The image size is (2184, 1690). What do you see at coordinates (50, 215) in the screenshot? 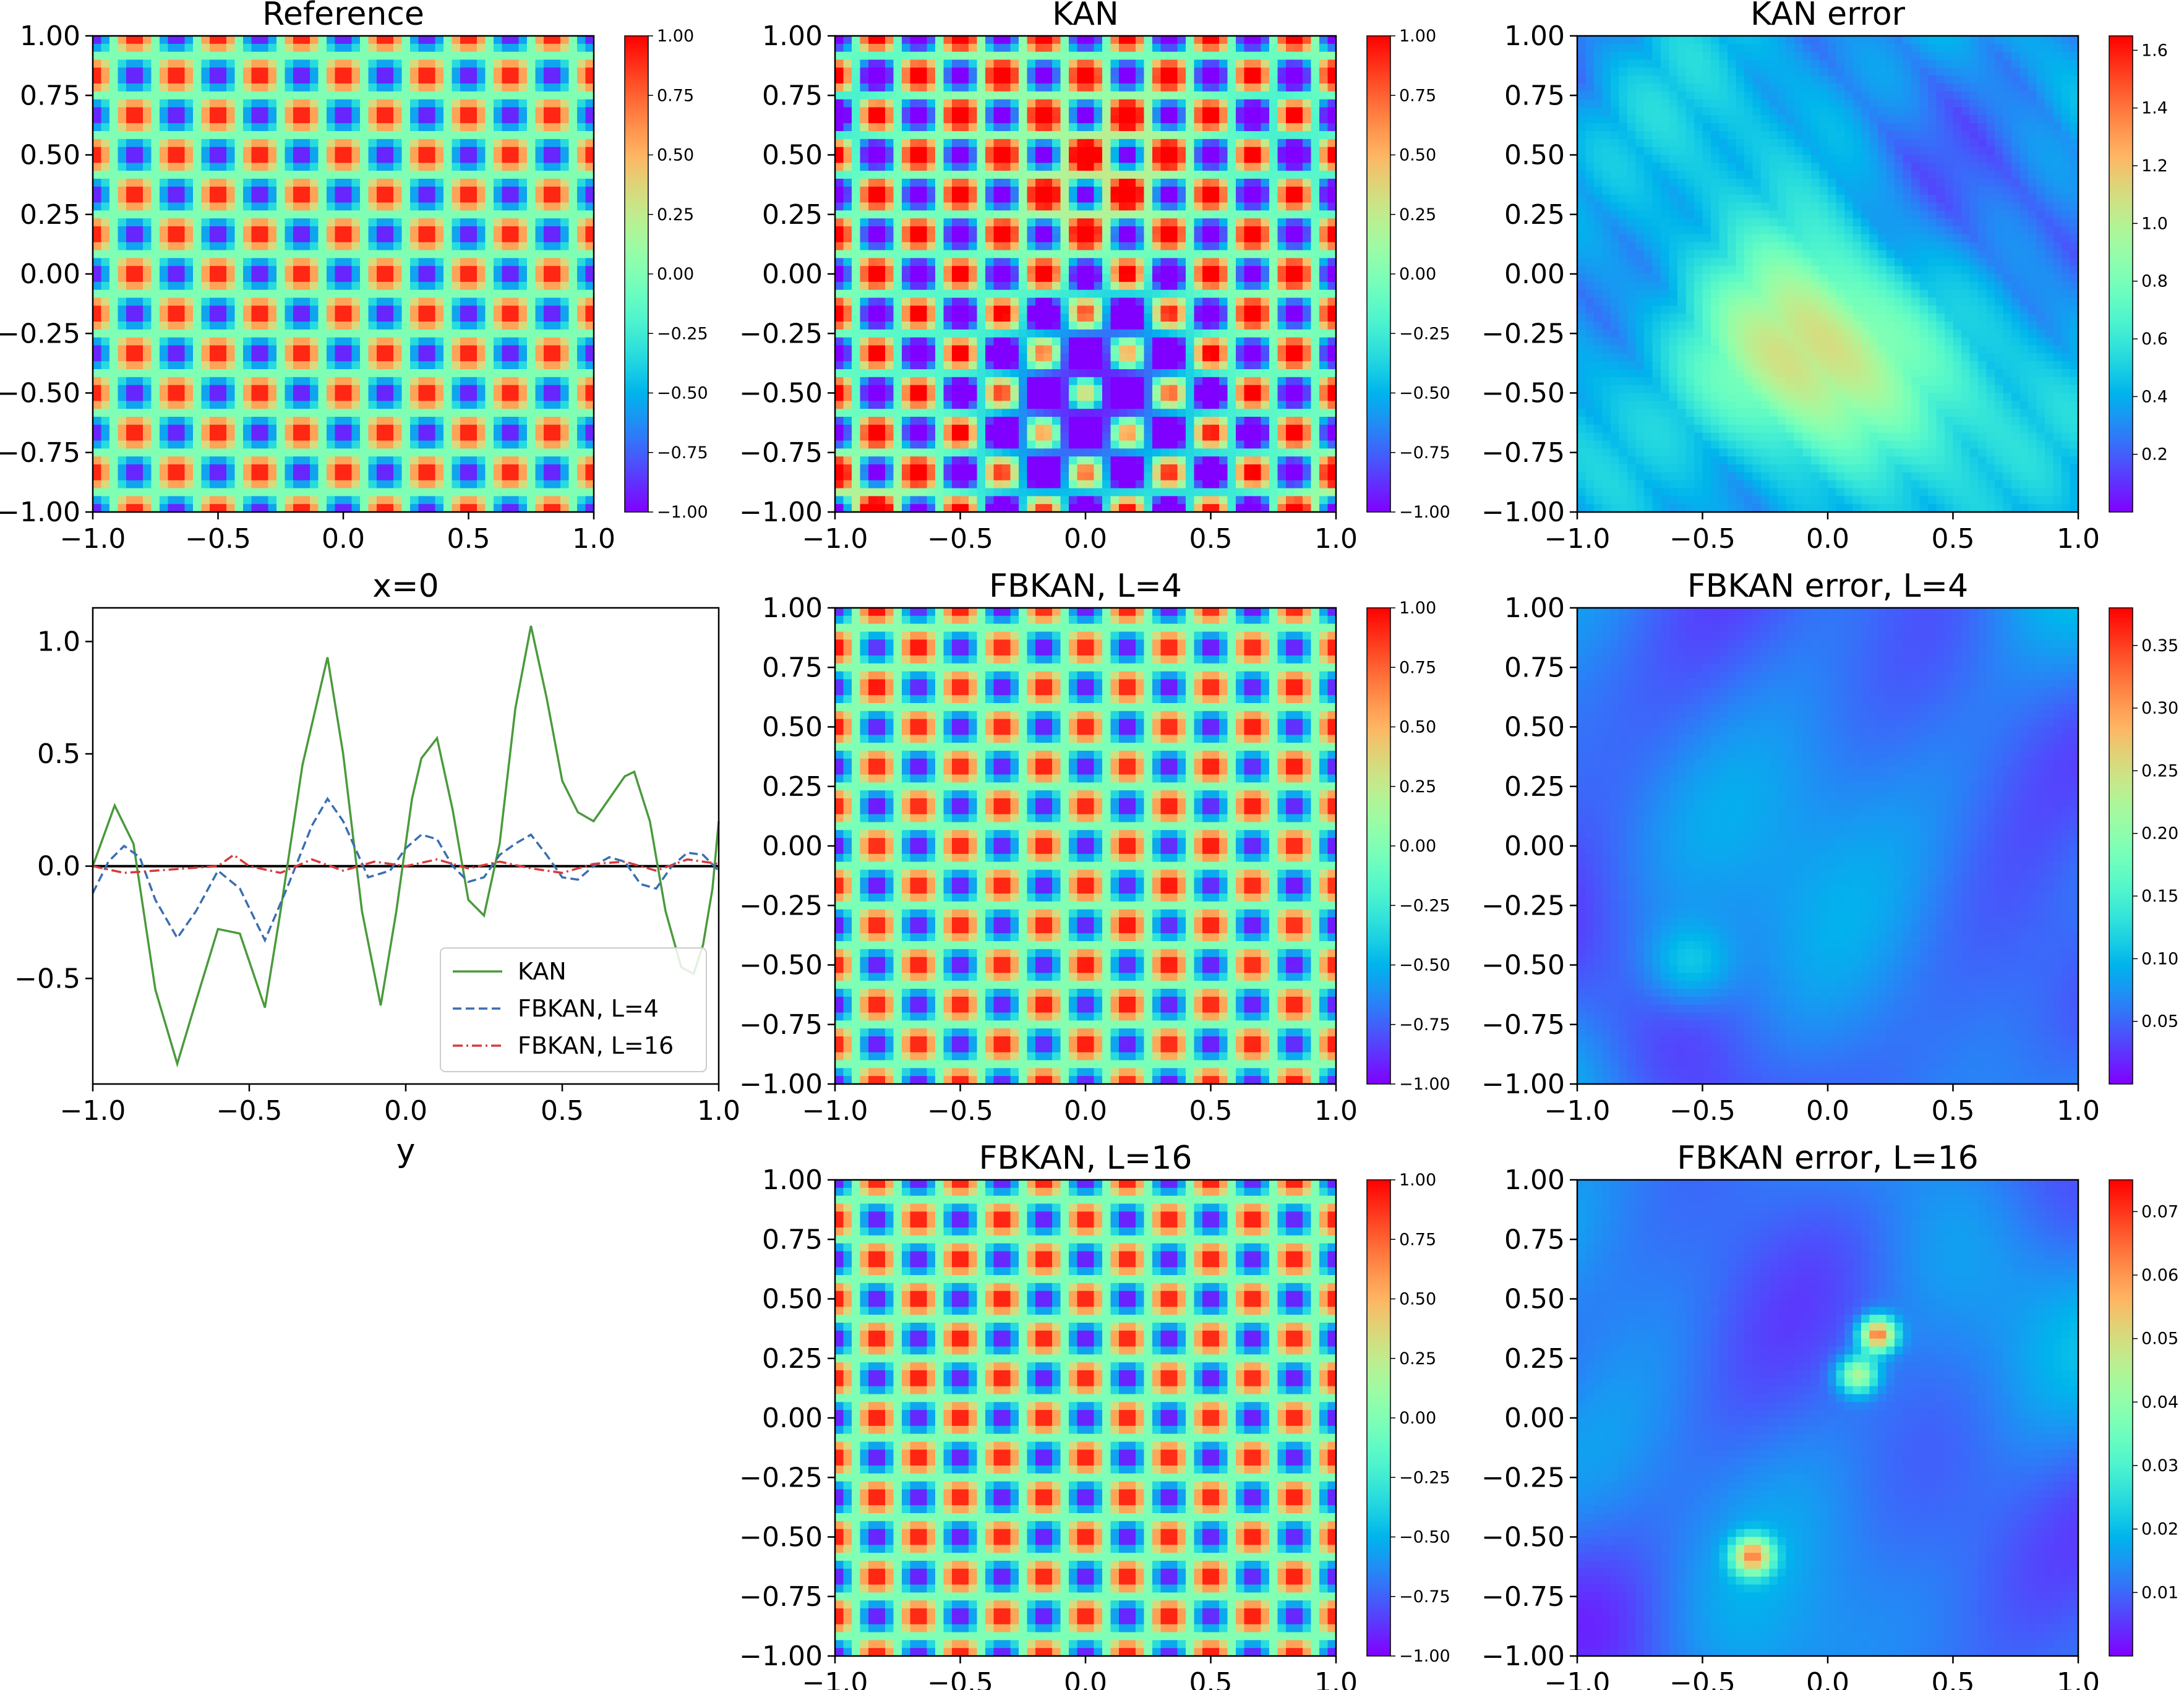
I see `y-tick-label: 0.25` at bounding box center [50, 215].